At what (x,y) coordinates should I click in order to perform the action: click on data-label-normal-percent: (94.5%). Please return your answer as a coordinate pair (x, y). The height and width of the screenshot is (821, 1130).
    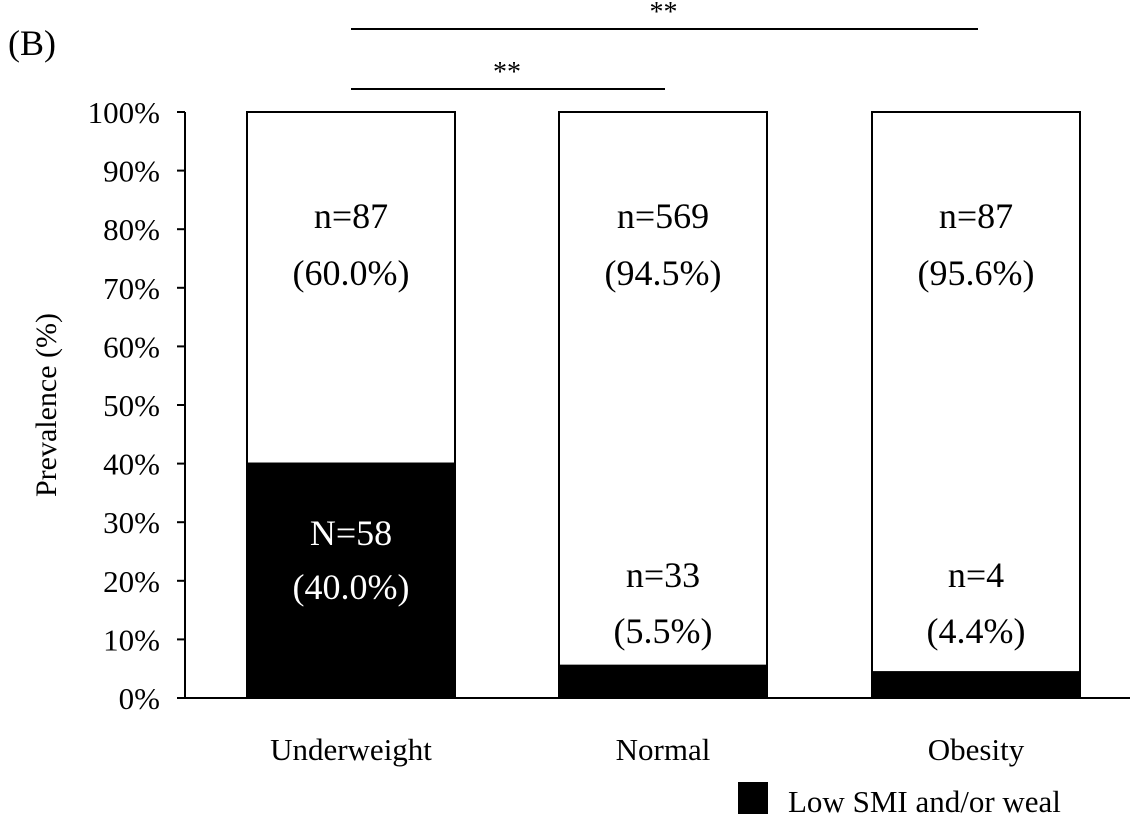
    Looking at the image, I should click on (663, 273).